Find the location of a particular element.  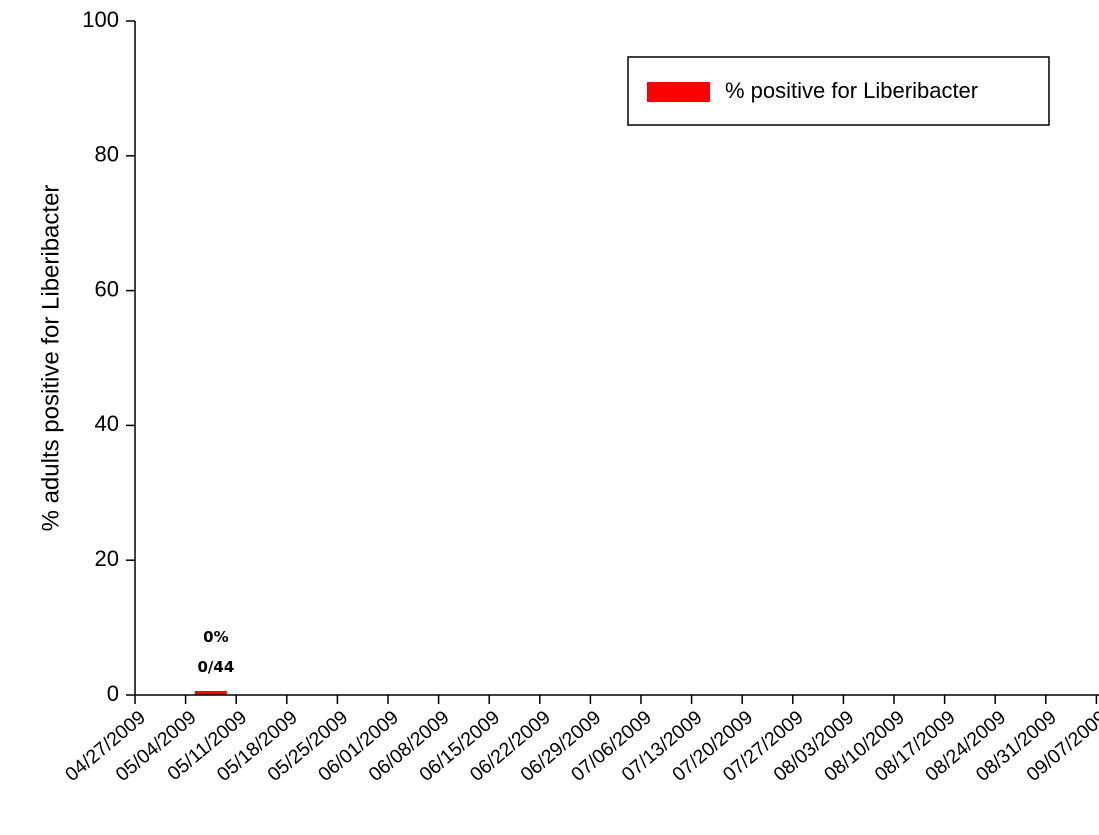

bar-label-count: 0/44 is located at coordinates (216, 667).